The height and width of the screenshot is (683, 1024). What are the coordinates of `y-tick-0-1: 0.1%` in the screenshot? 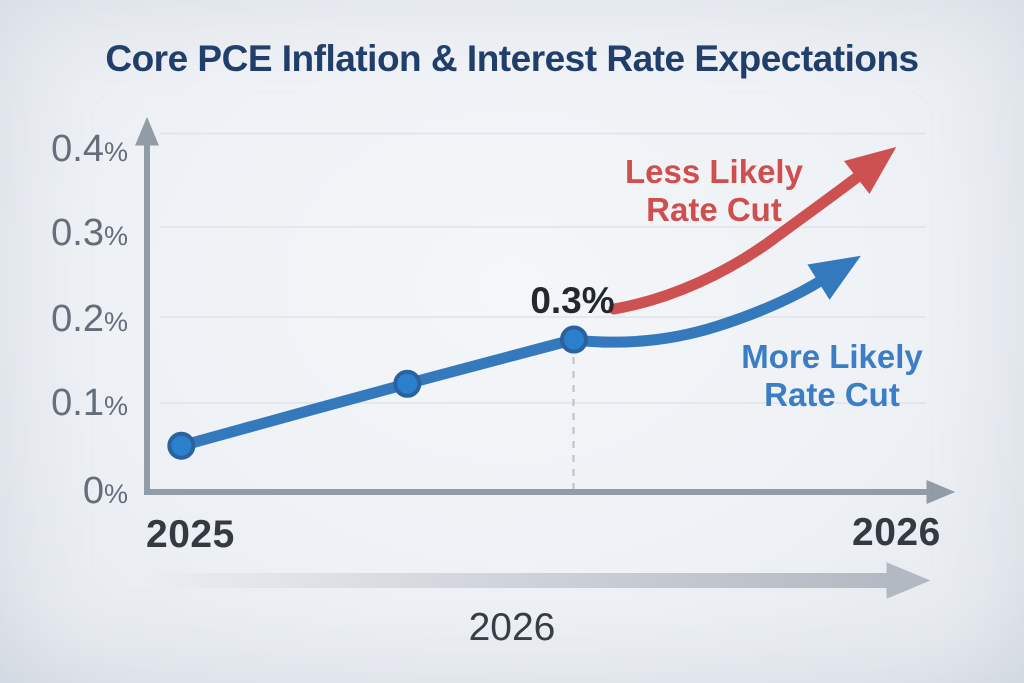 It's located at (79, 403).